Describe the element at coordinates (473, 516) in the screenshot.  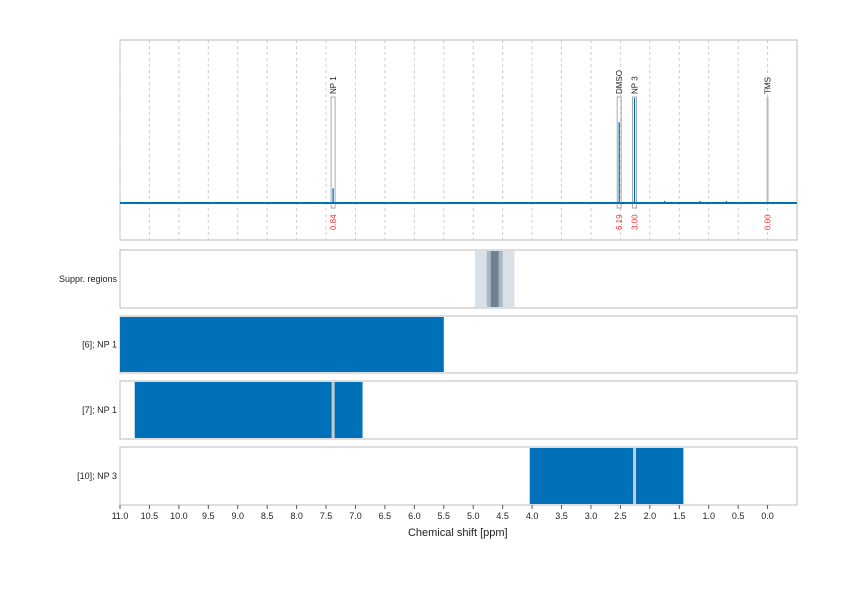
I see `x-tick-label: 5.0` at that location.